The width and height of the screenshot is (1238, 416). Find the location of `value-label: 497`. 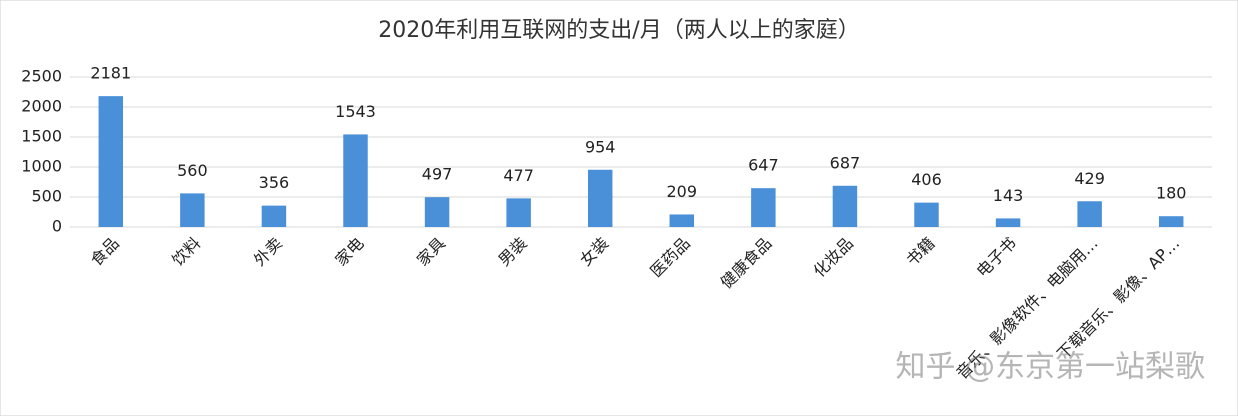

value-label: 497 is located at coordinates (437, 174).